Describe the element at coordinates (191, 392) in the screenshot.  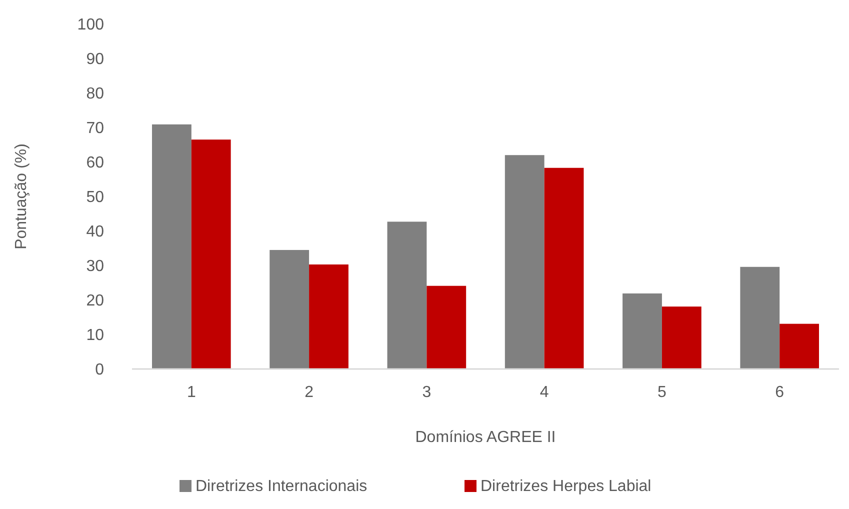
I see `x-tick-label: 1` at that location.